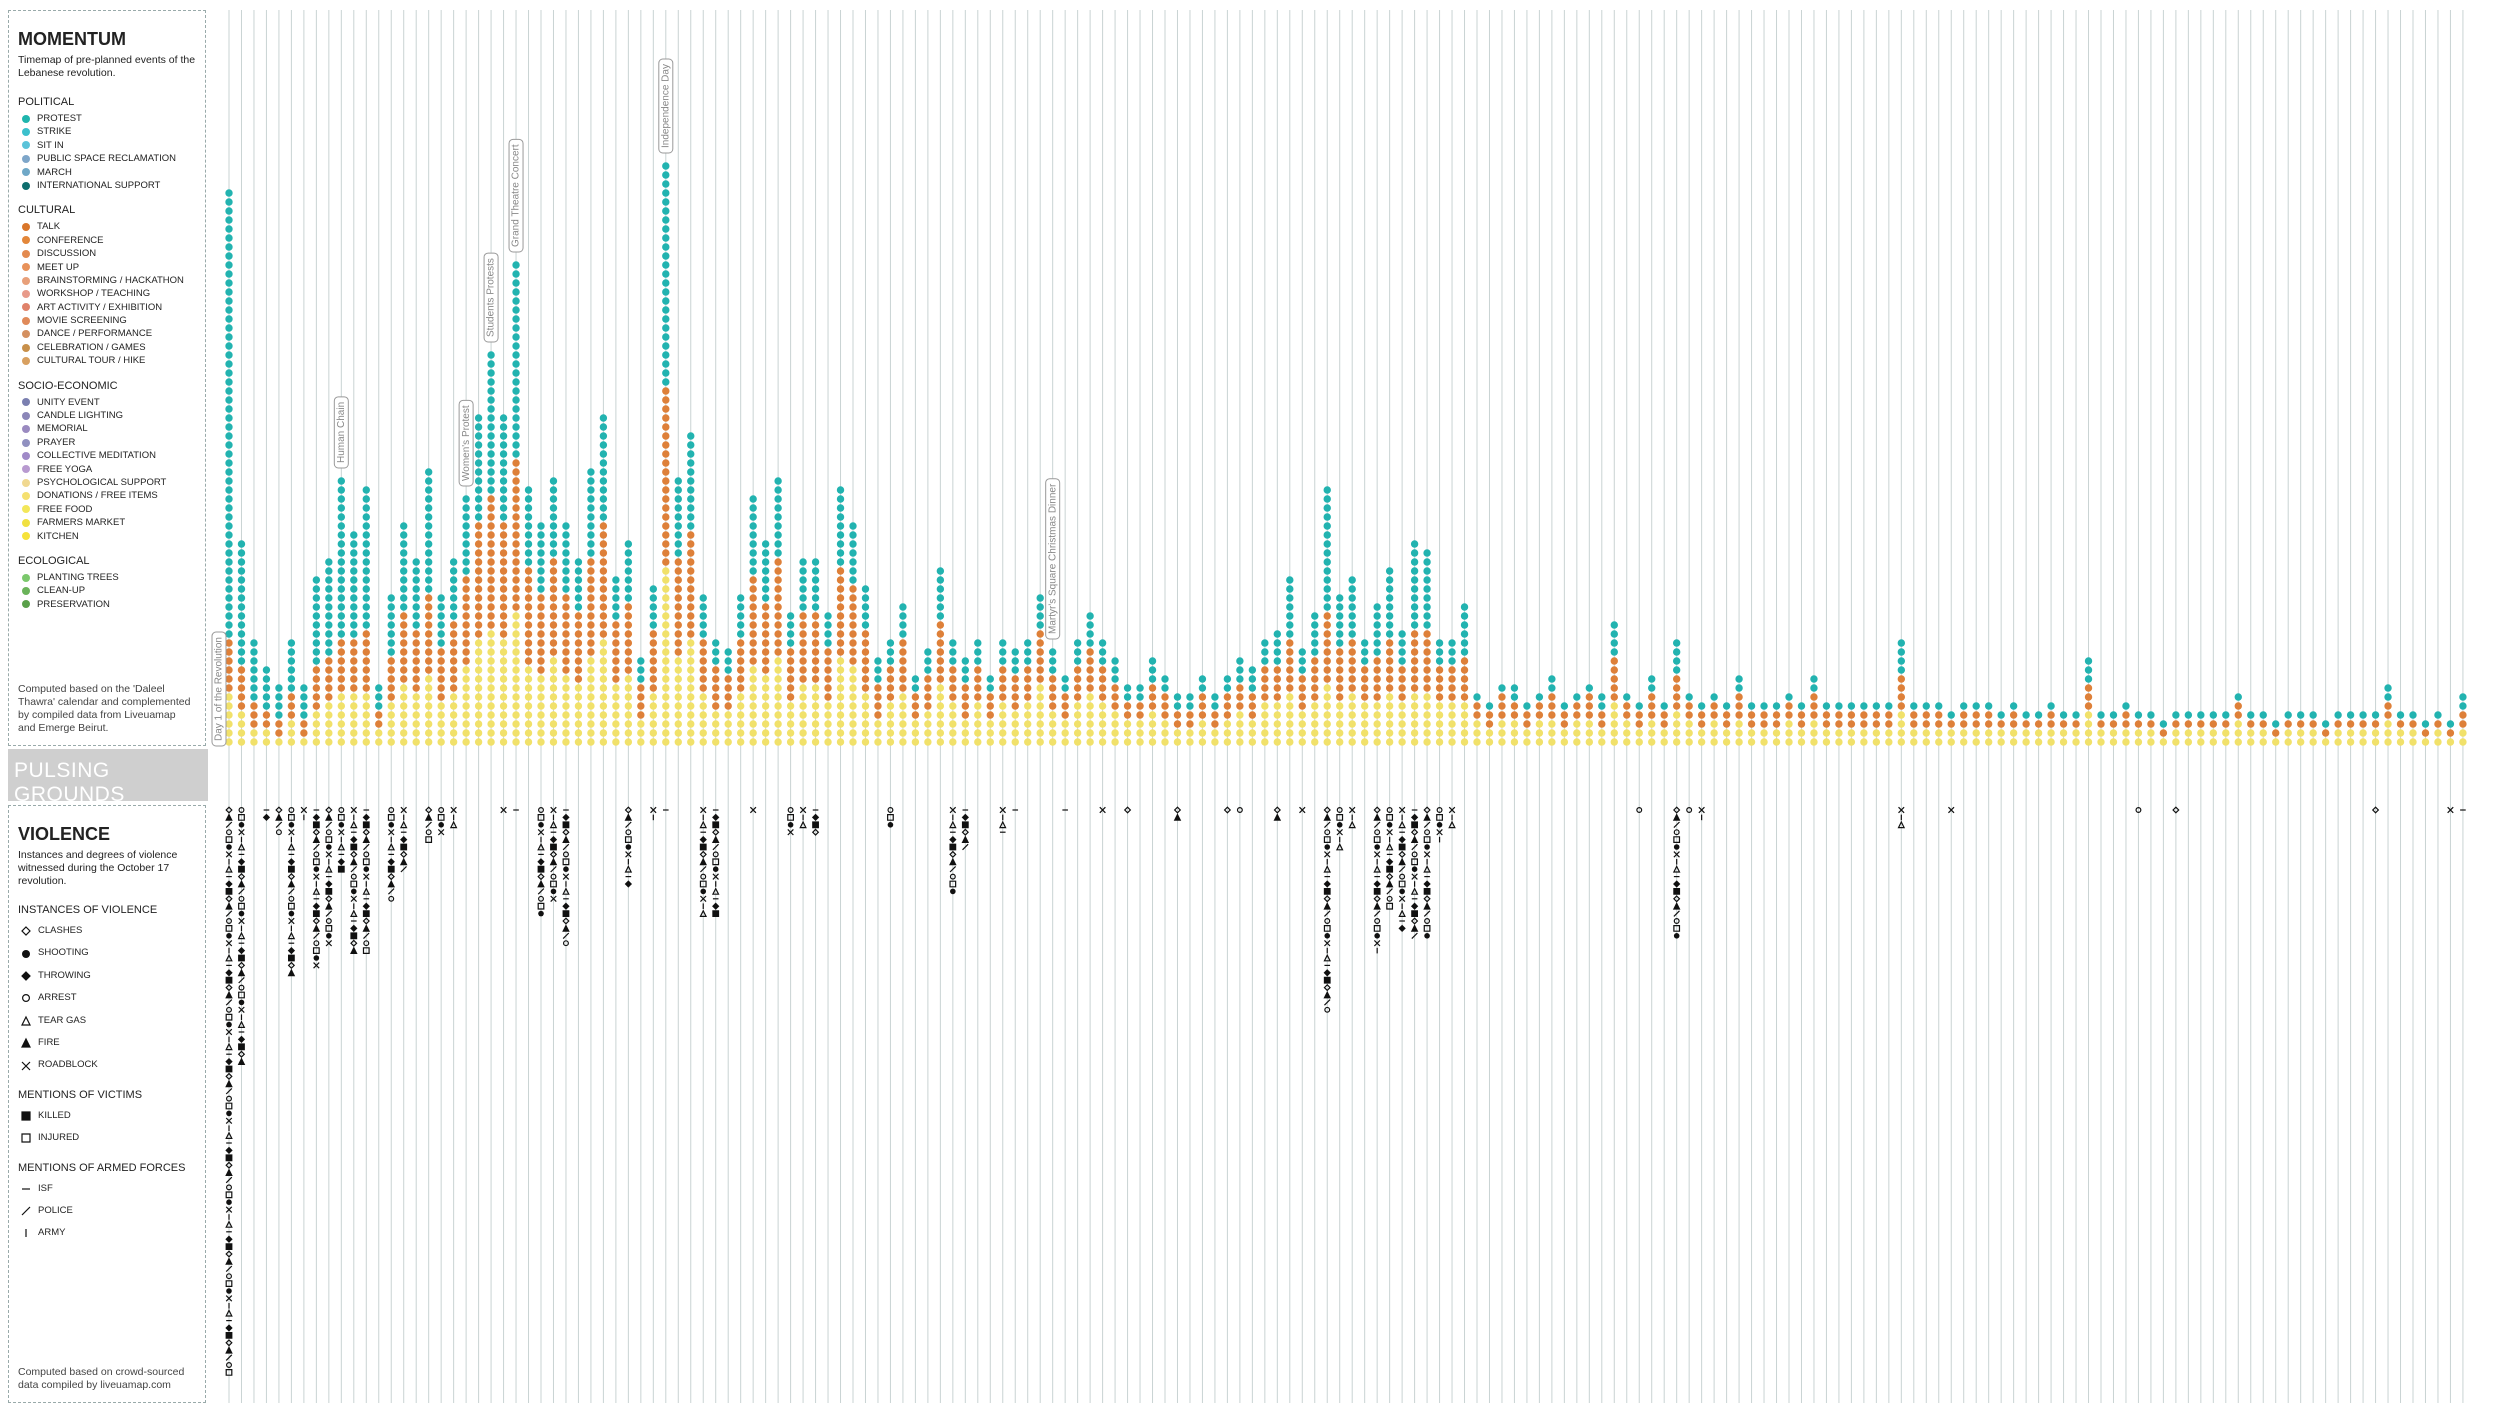 Image resolution: width=2500 pixels, height=1406 pixels. Describe the element at coordinates (61, 591) in the screenshot. I see `legend-label: CLEAN-UP` at that location.